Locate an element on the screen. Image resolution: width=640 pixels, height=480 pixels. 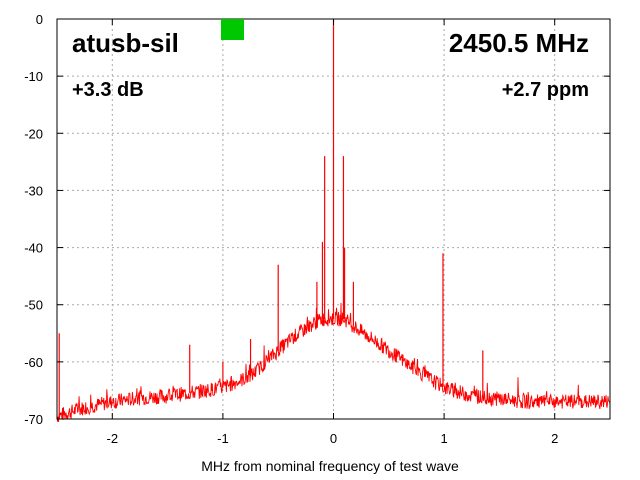
status-indicator is located at coordinates (232, 29).